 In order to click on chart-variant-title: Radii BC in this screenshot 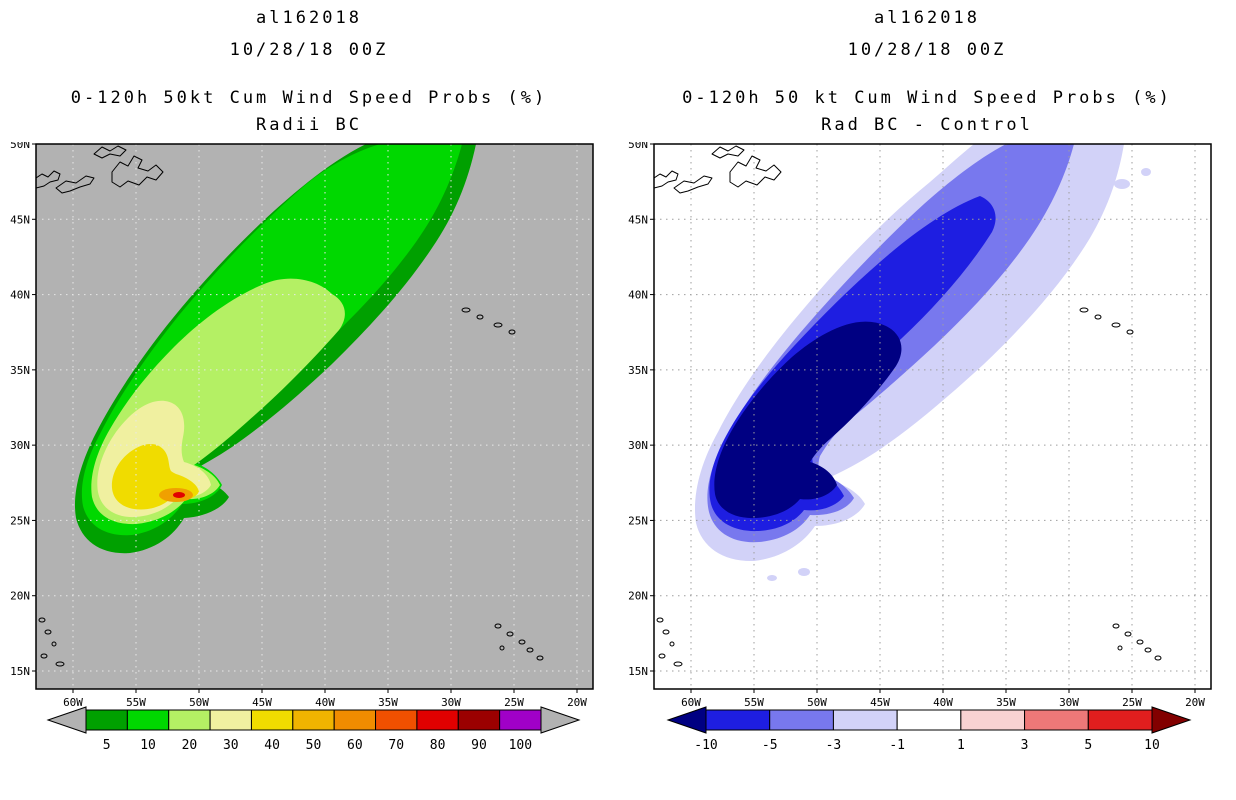, I will do `click(309, 125)`.